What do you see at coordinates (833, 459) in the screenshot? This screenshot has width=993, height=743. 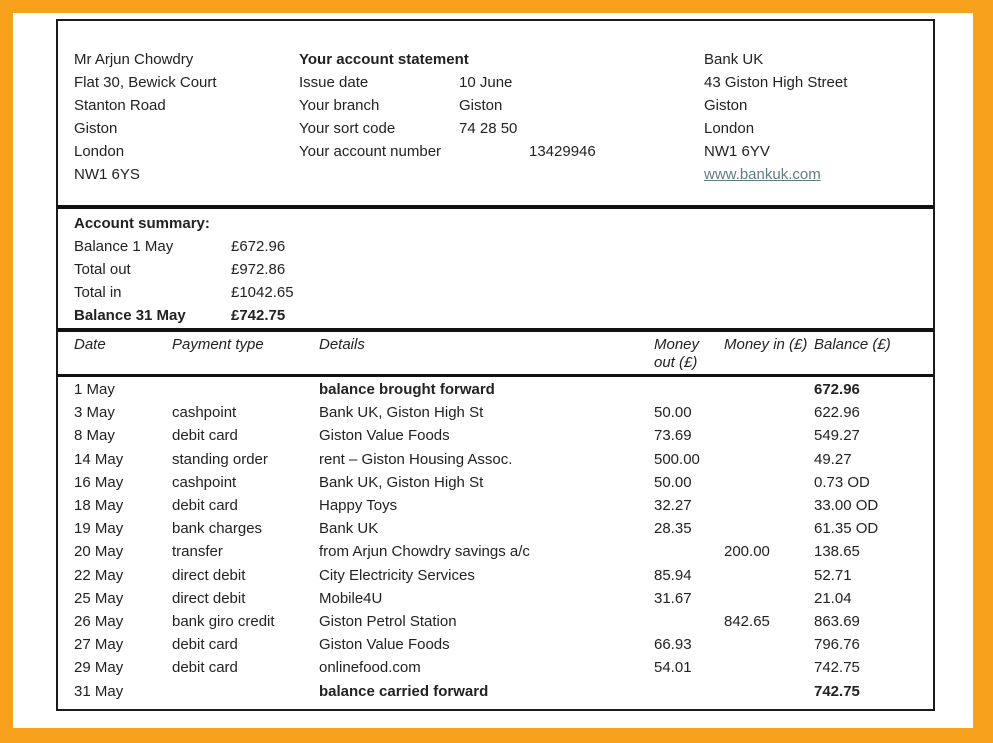 I see `cell-balance: 49.27` at bounding box center [833, 459].